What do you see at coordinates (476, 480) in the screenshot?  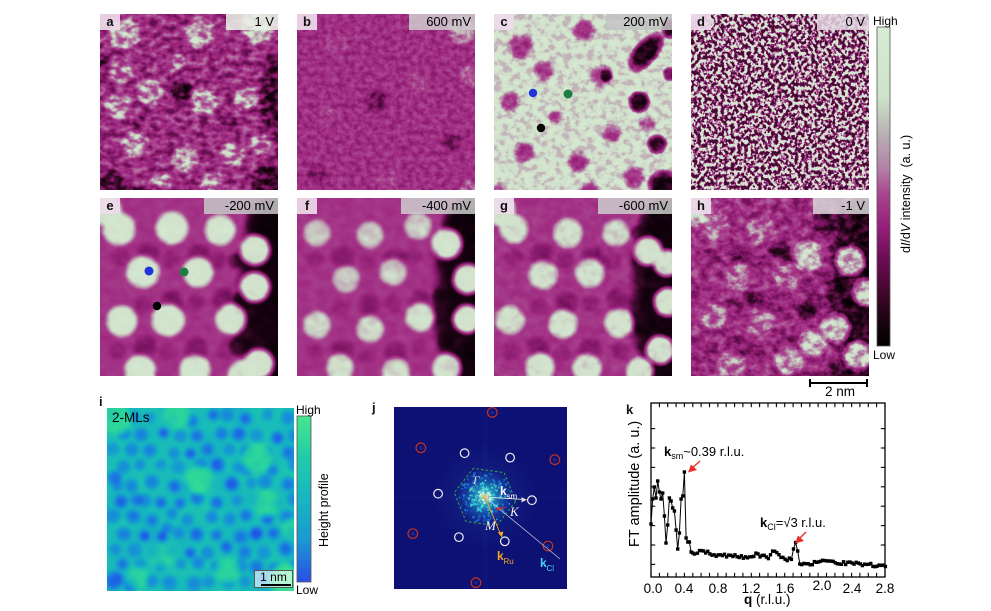 I see `svg-text: Γ` at bounding box center [476, 480].